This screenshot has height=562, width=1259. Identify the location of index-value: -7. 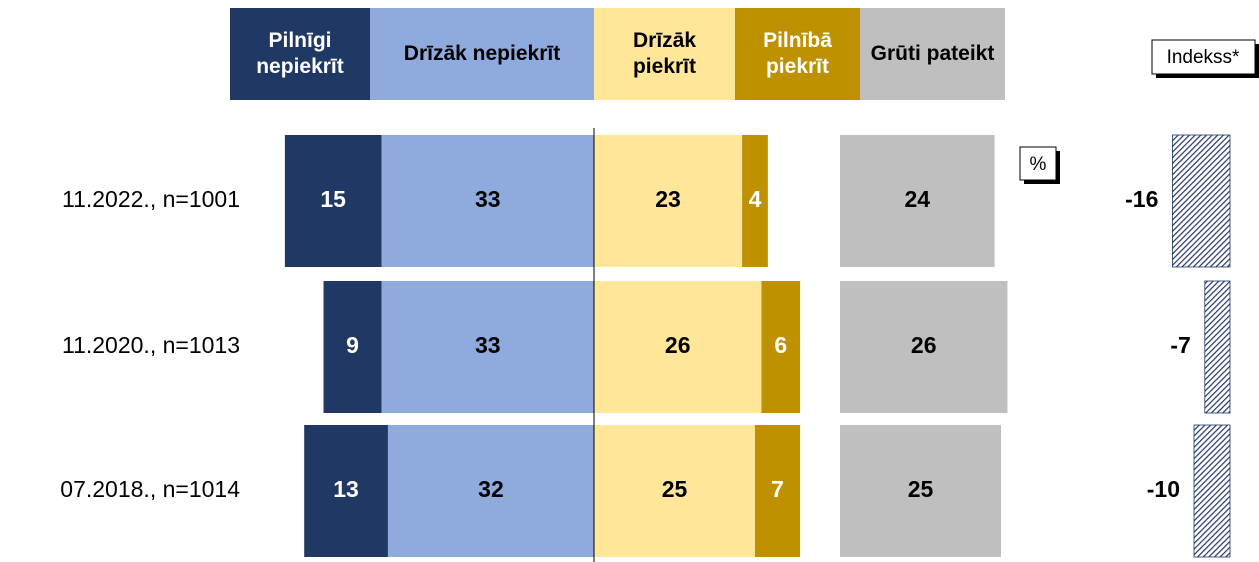
(1180, 345).